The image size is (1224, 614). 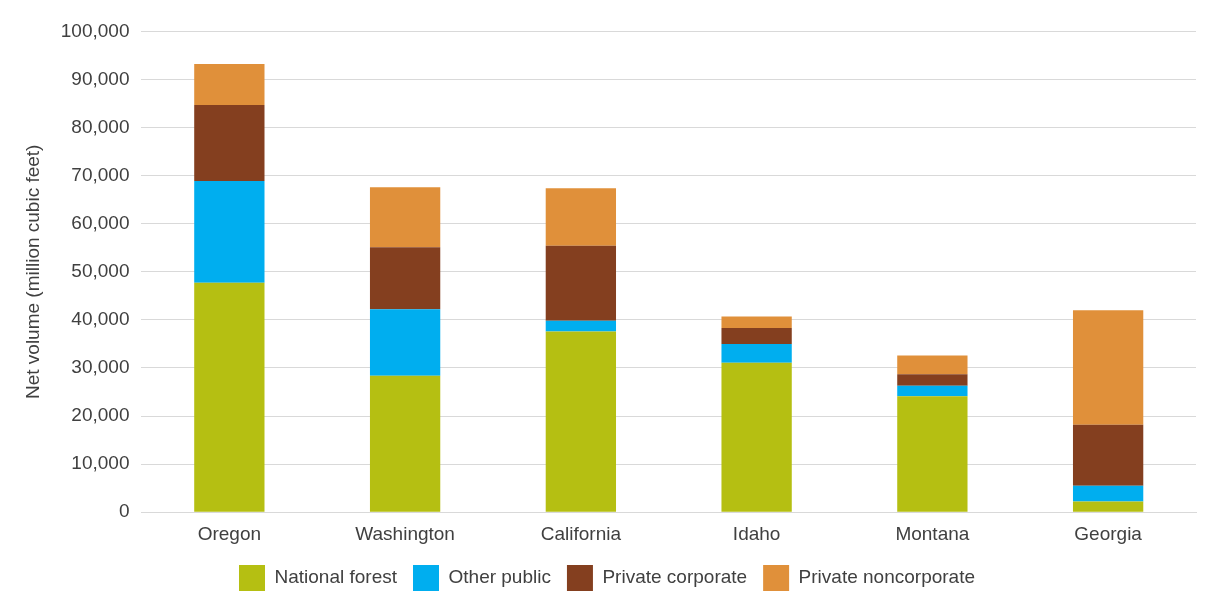 What do you see at coordinates (887, 577) in the screenshot?
I see `legend-label: Private noncorporate` at bounding box center [887, 577].